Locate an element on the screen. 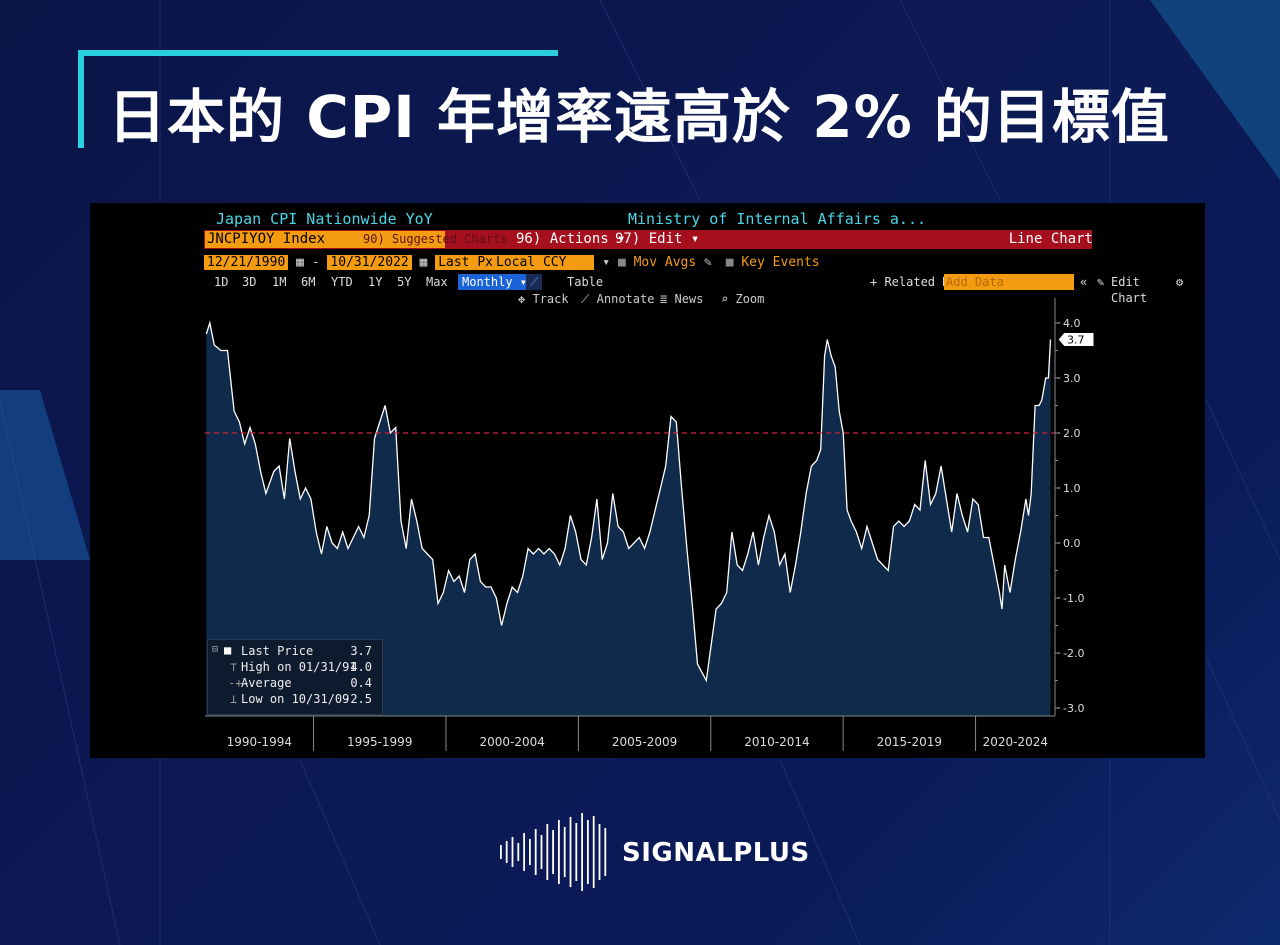 The image size is (1280, 945). legend-low-value: -2.5 is located at coordinates (357, 699).